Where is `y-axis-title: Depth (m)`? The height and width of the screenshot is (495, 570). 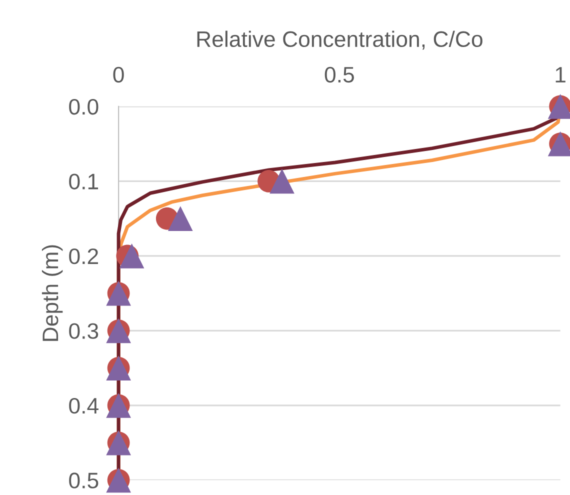 y-axis-title: Depth (m) is located at coordinates (52, 293).